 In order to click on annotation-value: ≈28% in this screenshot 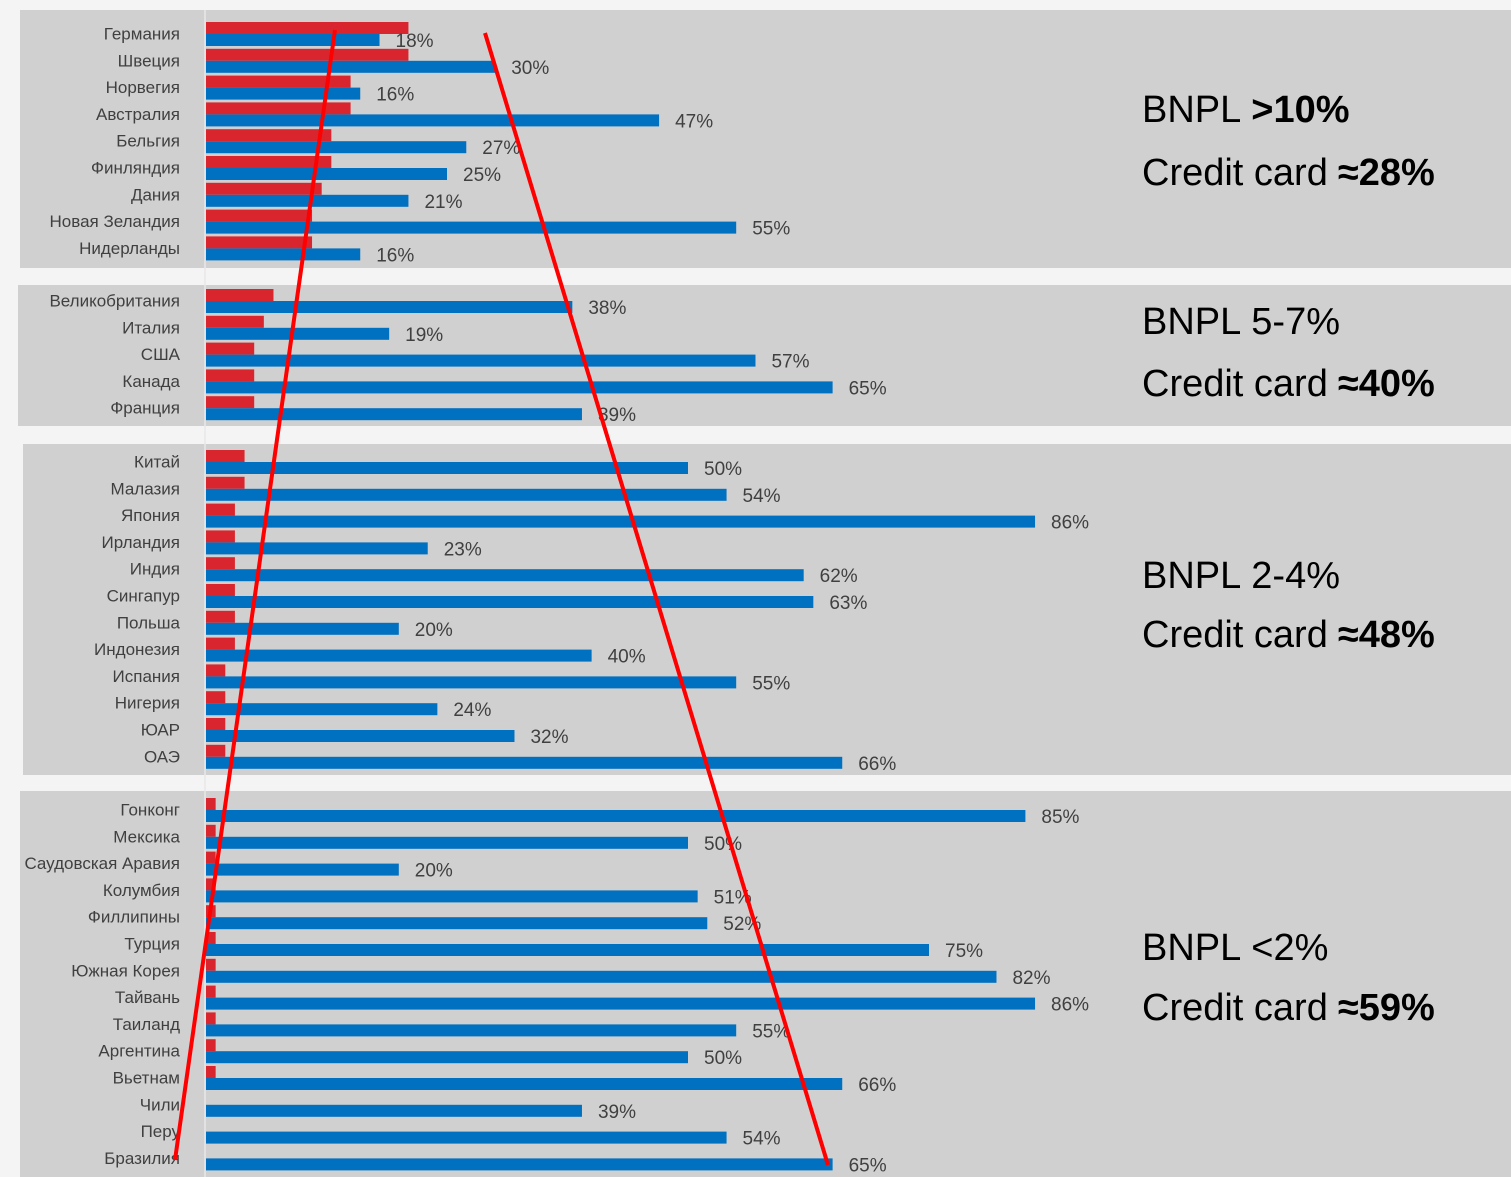, I will do `click(1386, 173)`.